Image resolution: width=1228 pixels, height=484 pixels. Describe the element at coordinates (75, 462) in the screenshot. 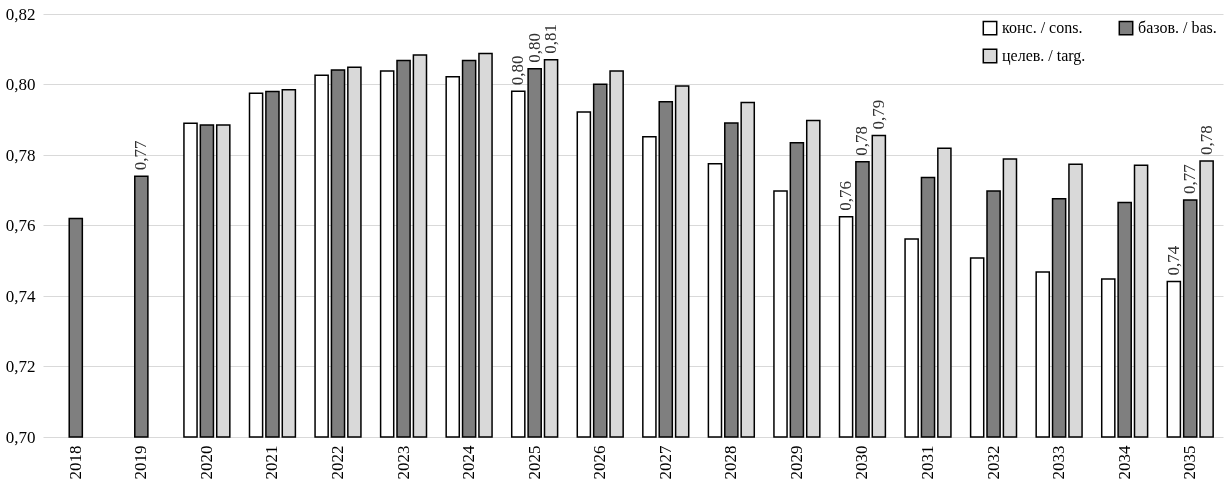

I see `x-tick-label: 2018` at that location.